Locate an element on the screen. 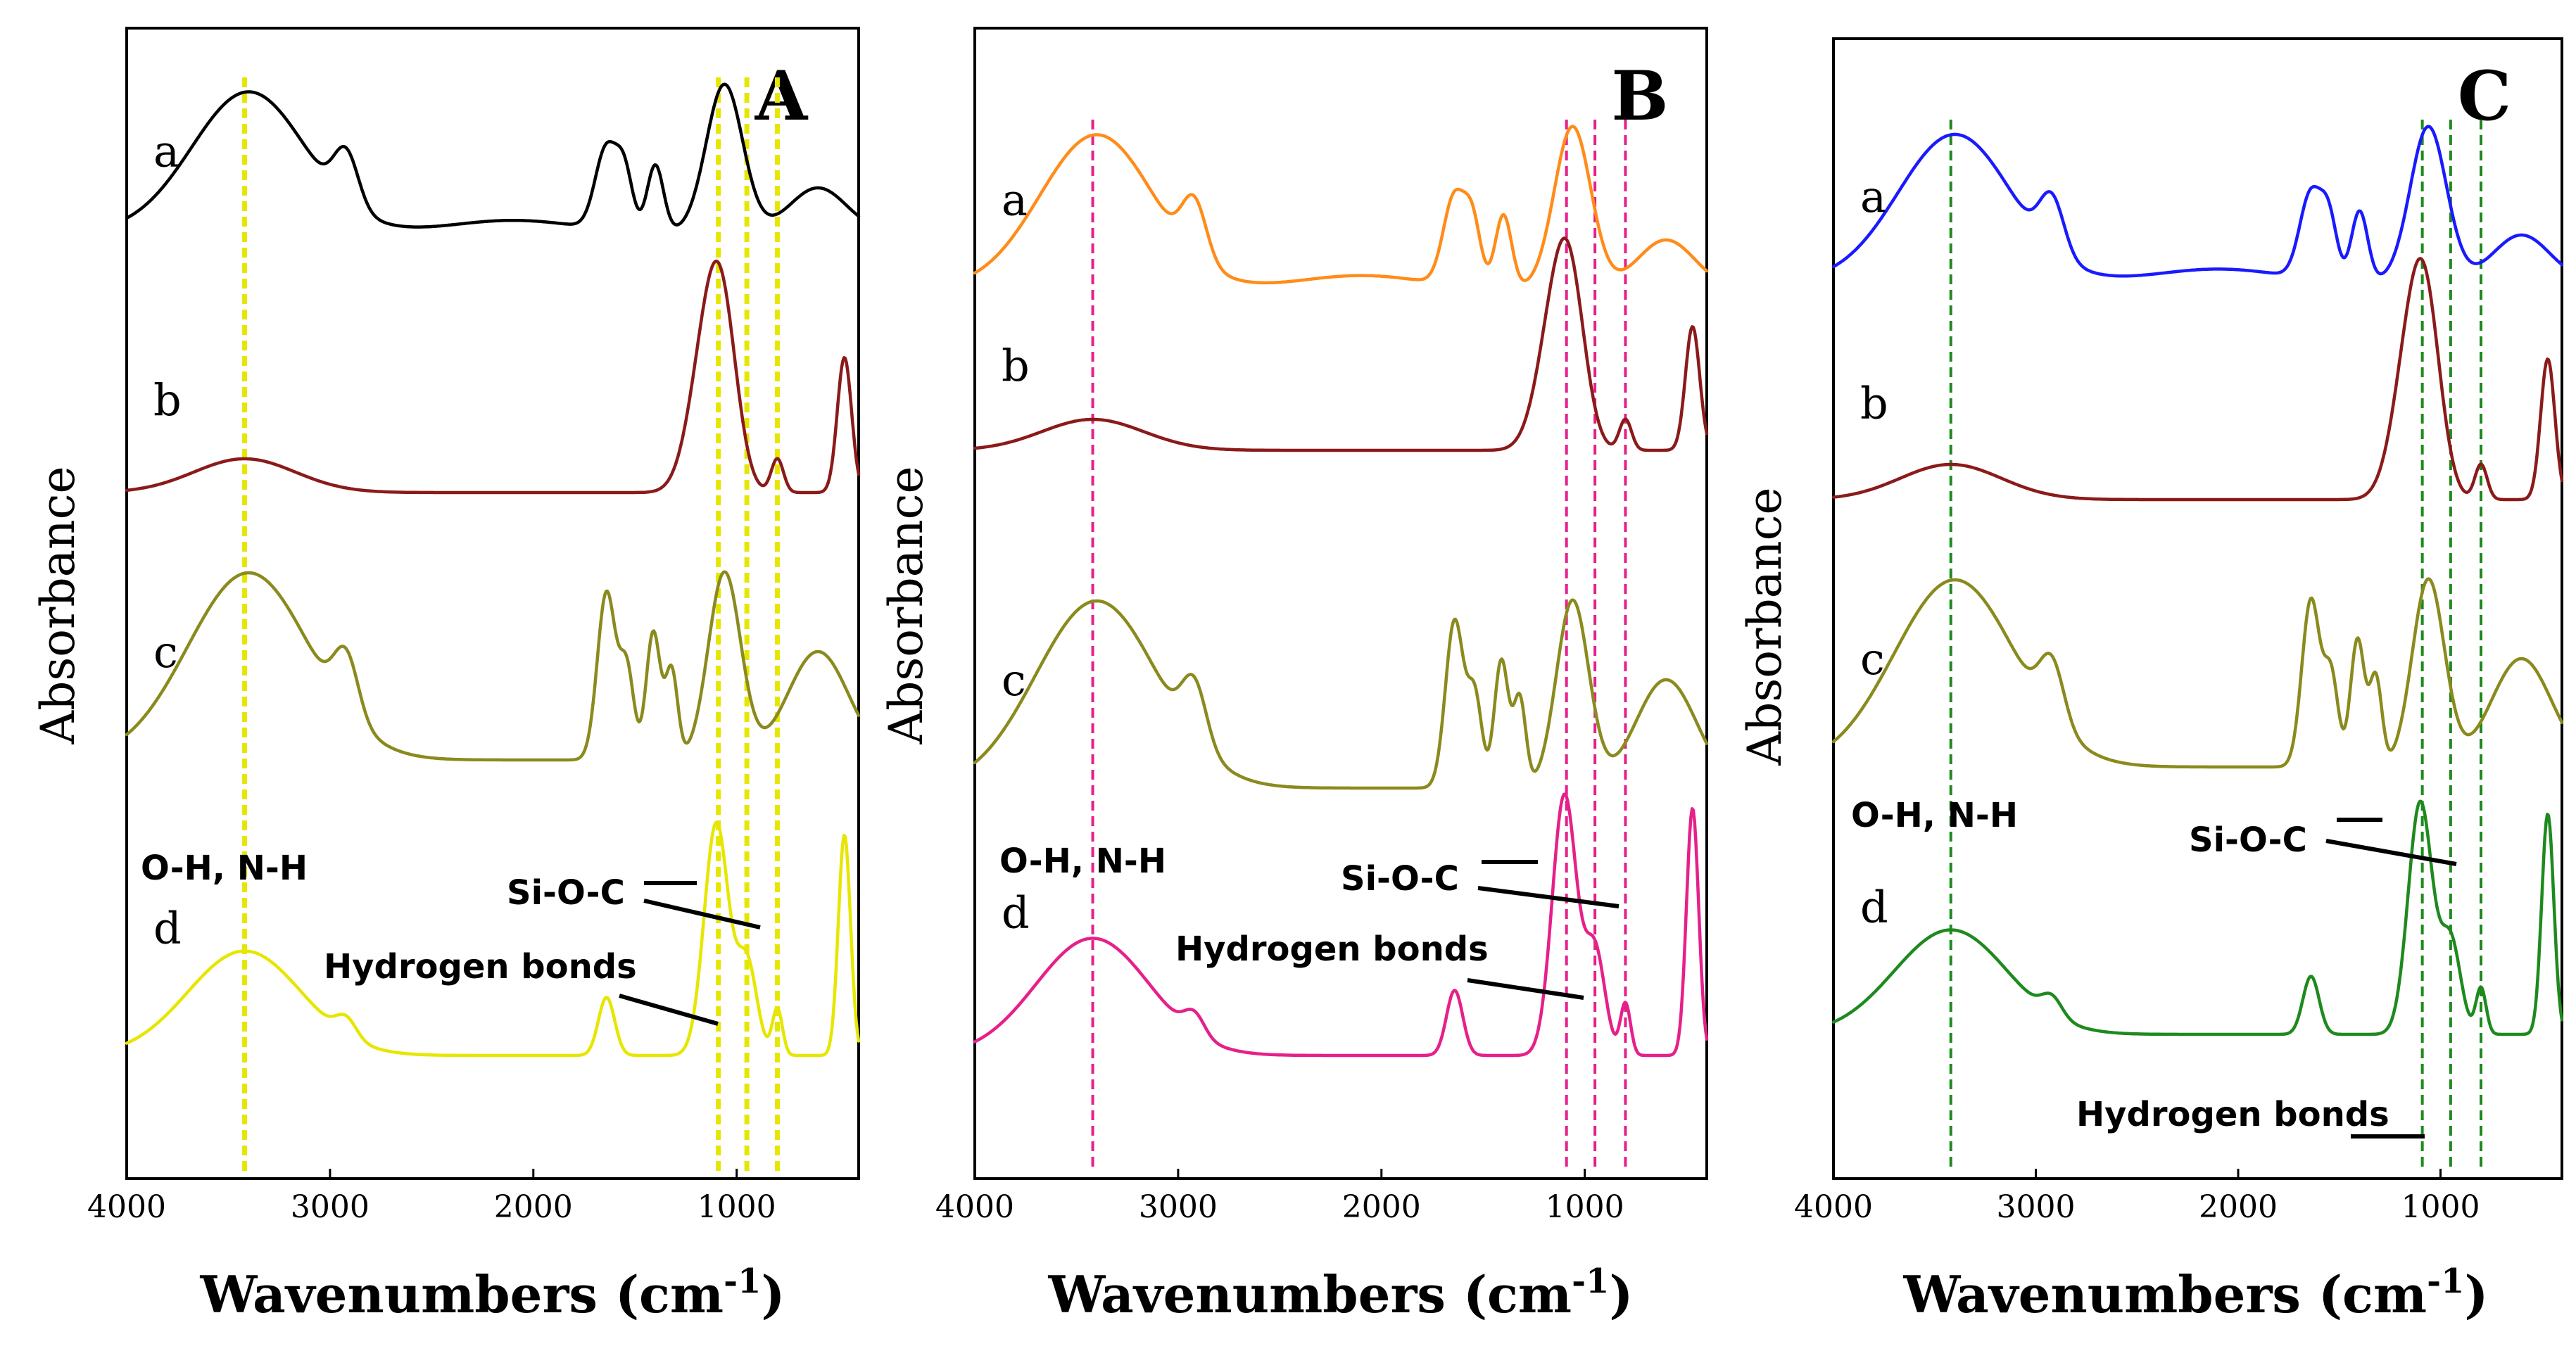 Image resolution: width=2576 pixels, height=1351 pixels. panel-a-hbond-arrow is located at coordinates (669, 1010).